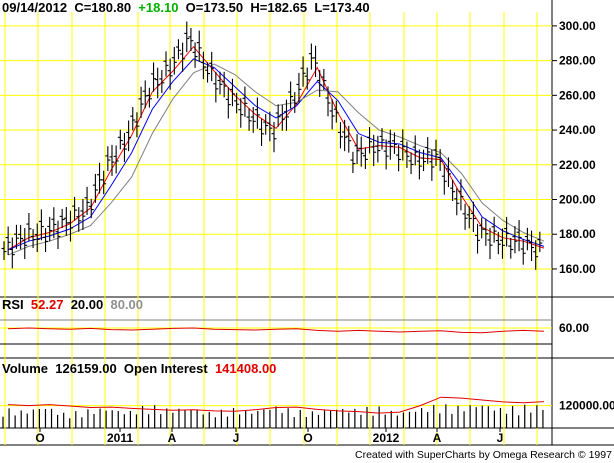 The image size is (614, 463). I want to click on volume-header: Volume 126159.00 Open Interest 141408.00, so click(139, 368).